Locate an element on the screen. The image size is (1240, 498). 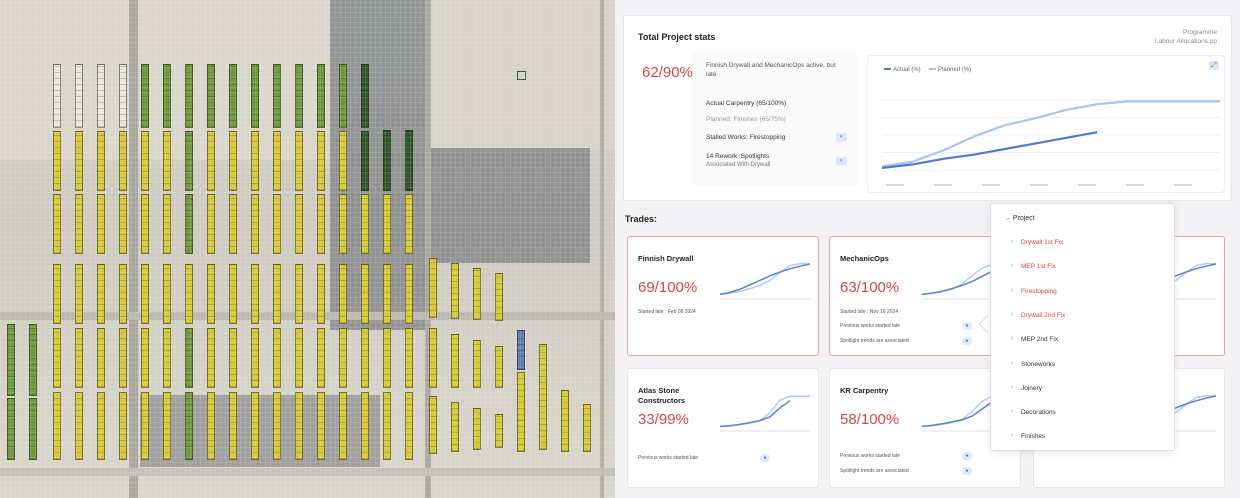
dropdown-item: Firestopping is located at coordinates (1039, 291).